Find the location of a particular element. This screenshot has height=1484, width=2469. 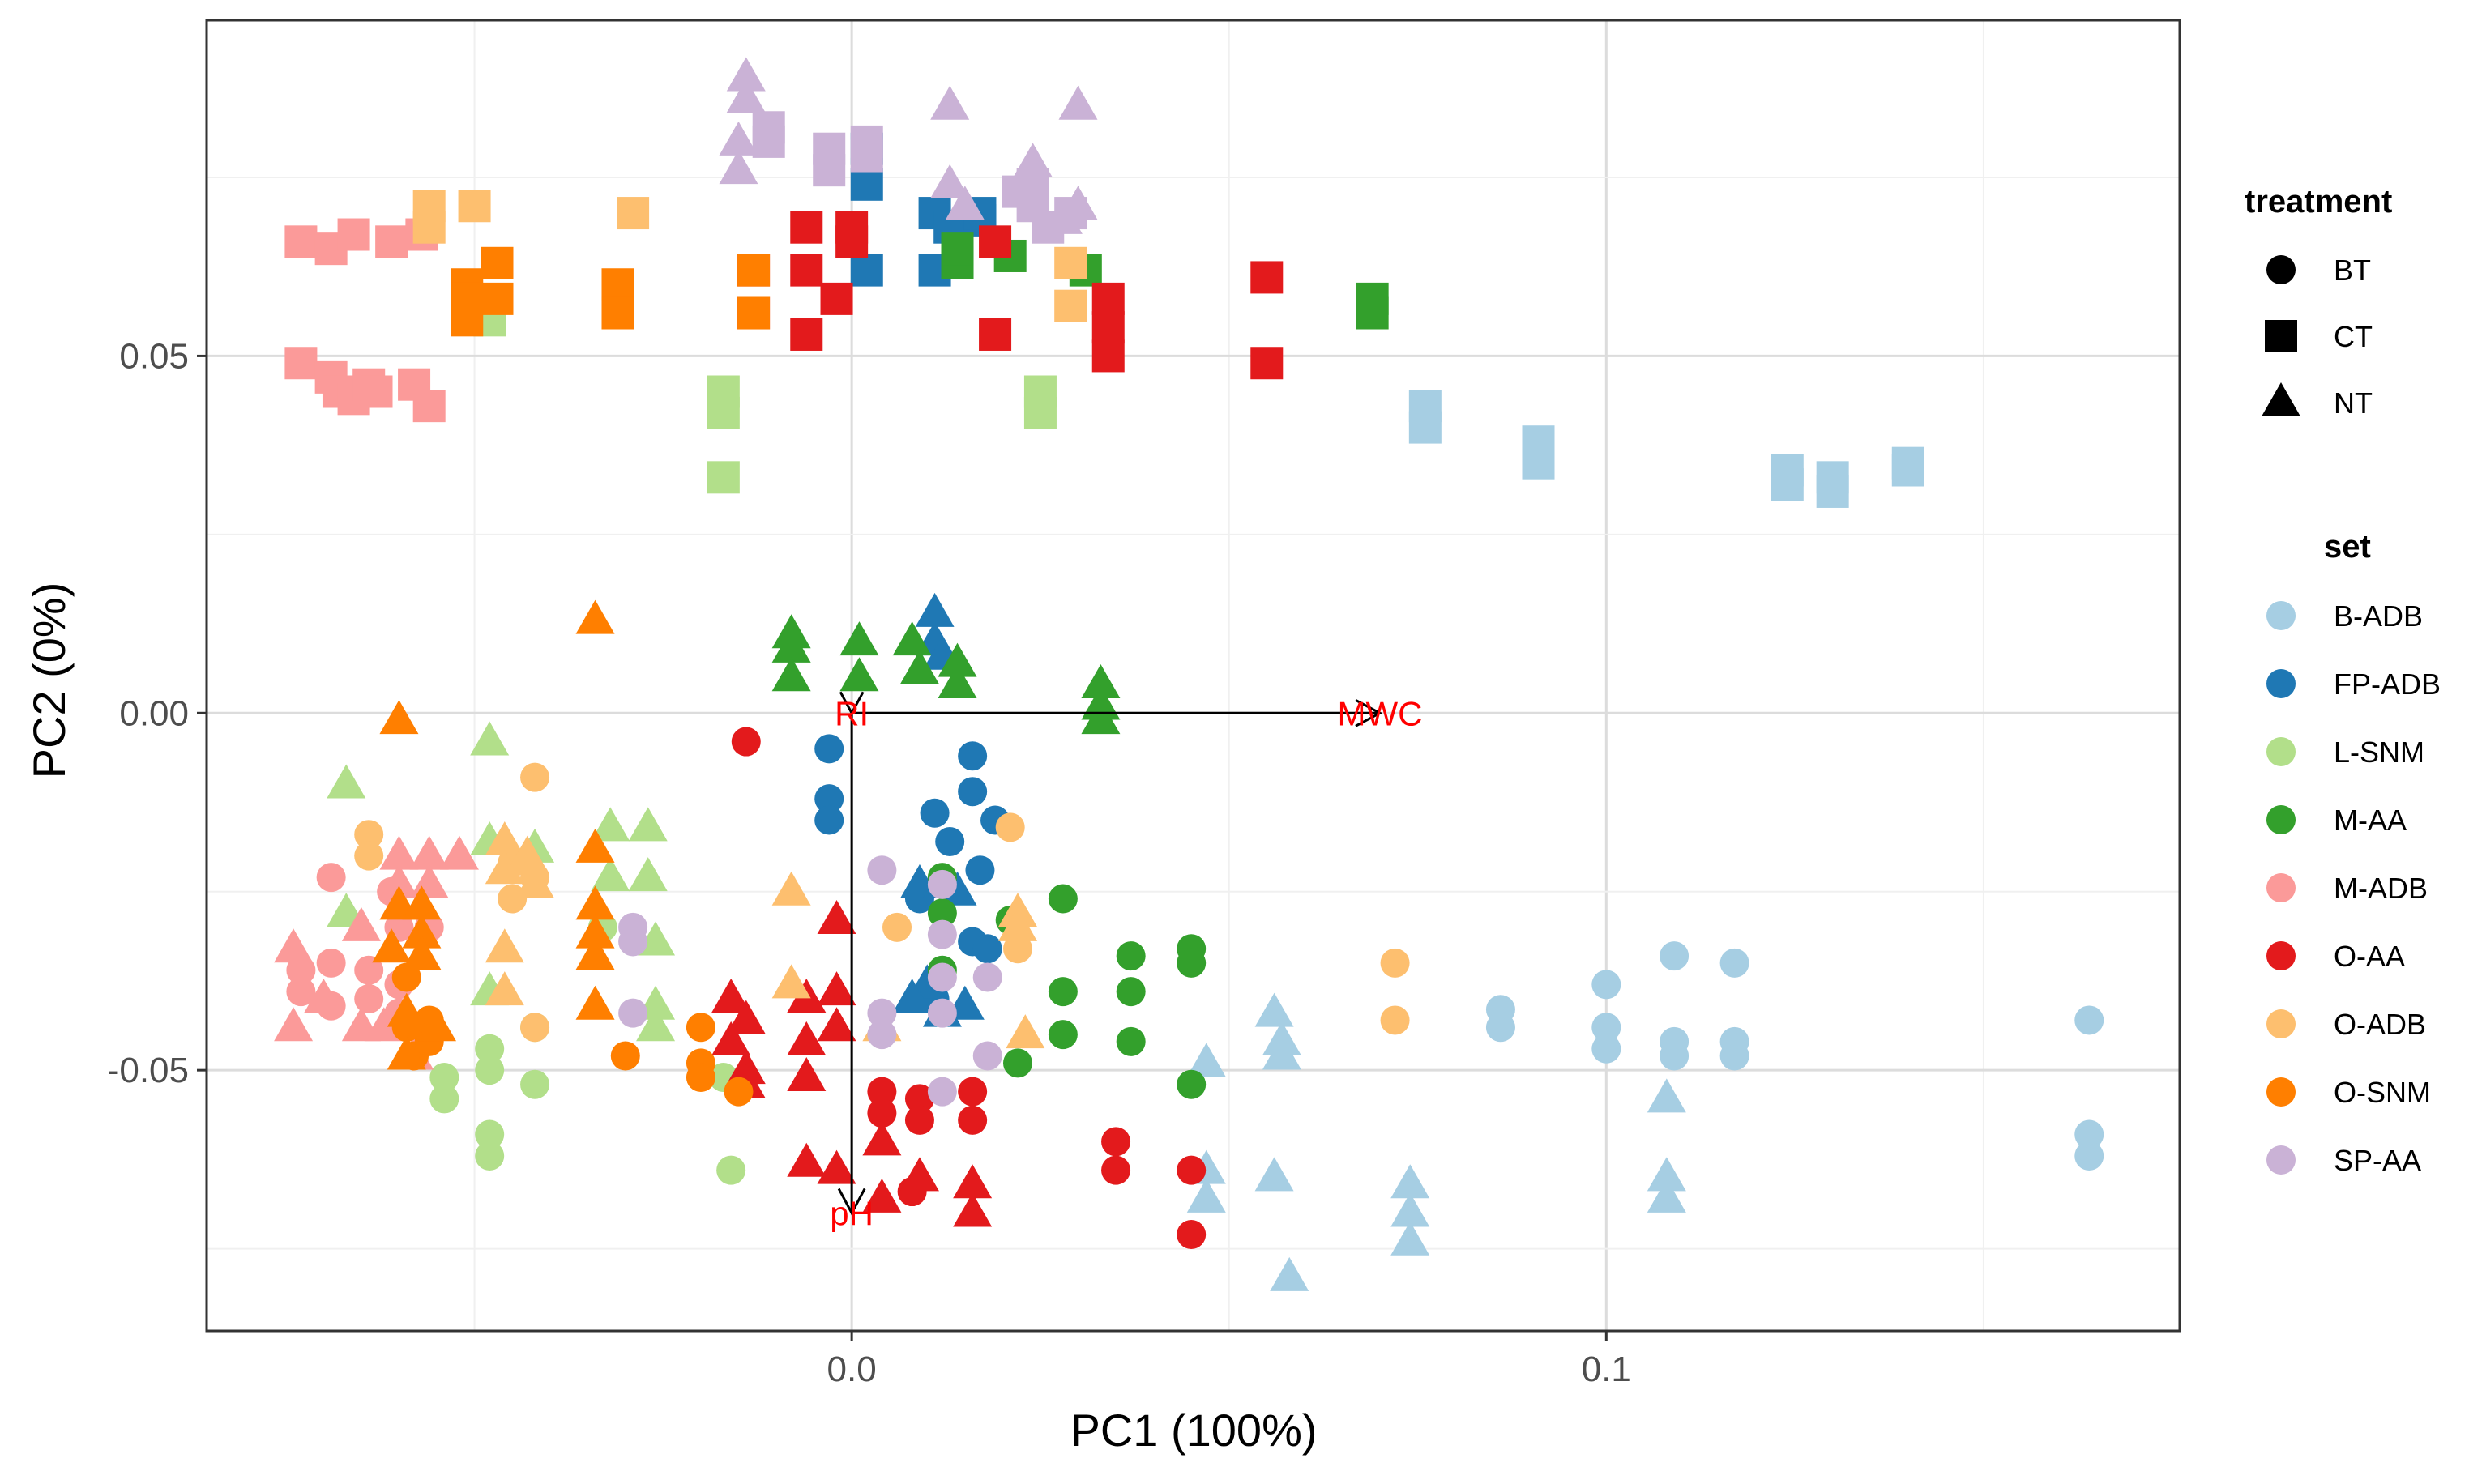

legend-label-ct: CT is located at coordinates (2353, 336).